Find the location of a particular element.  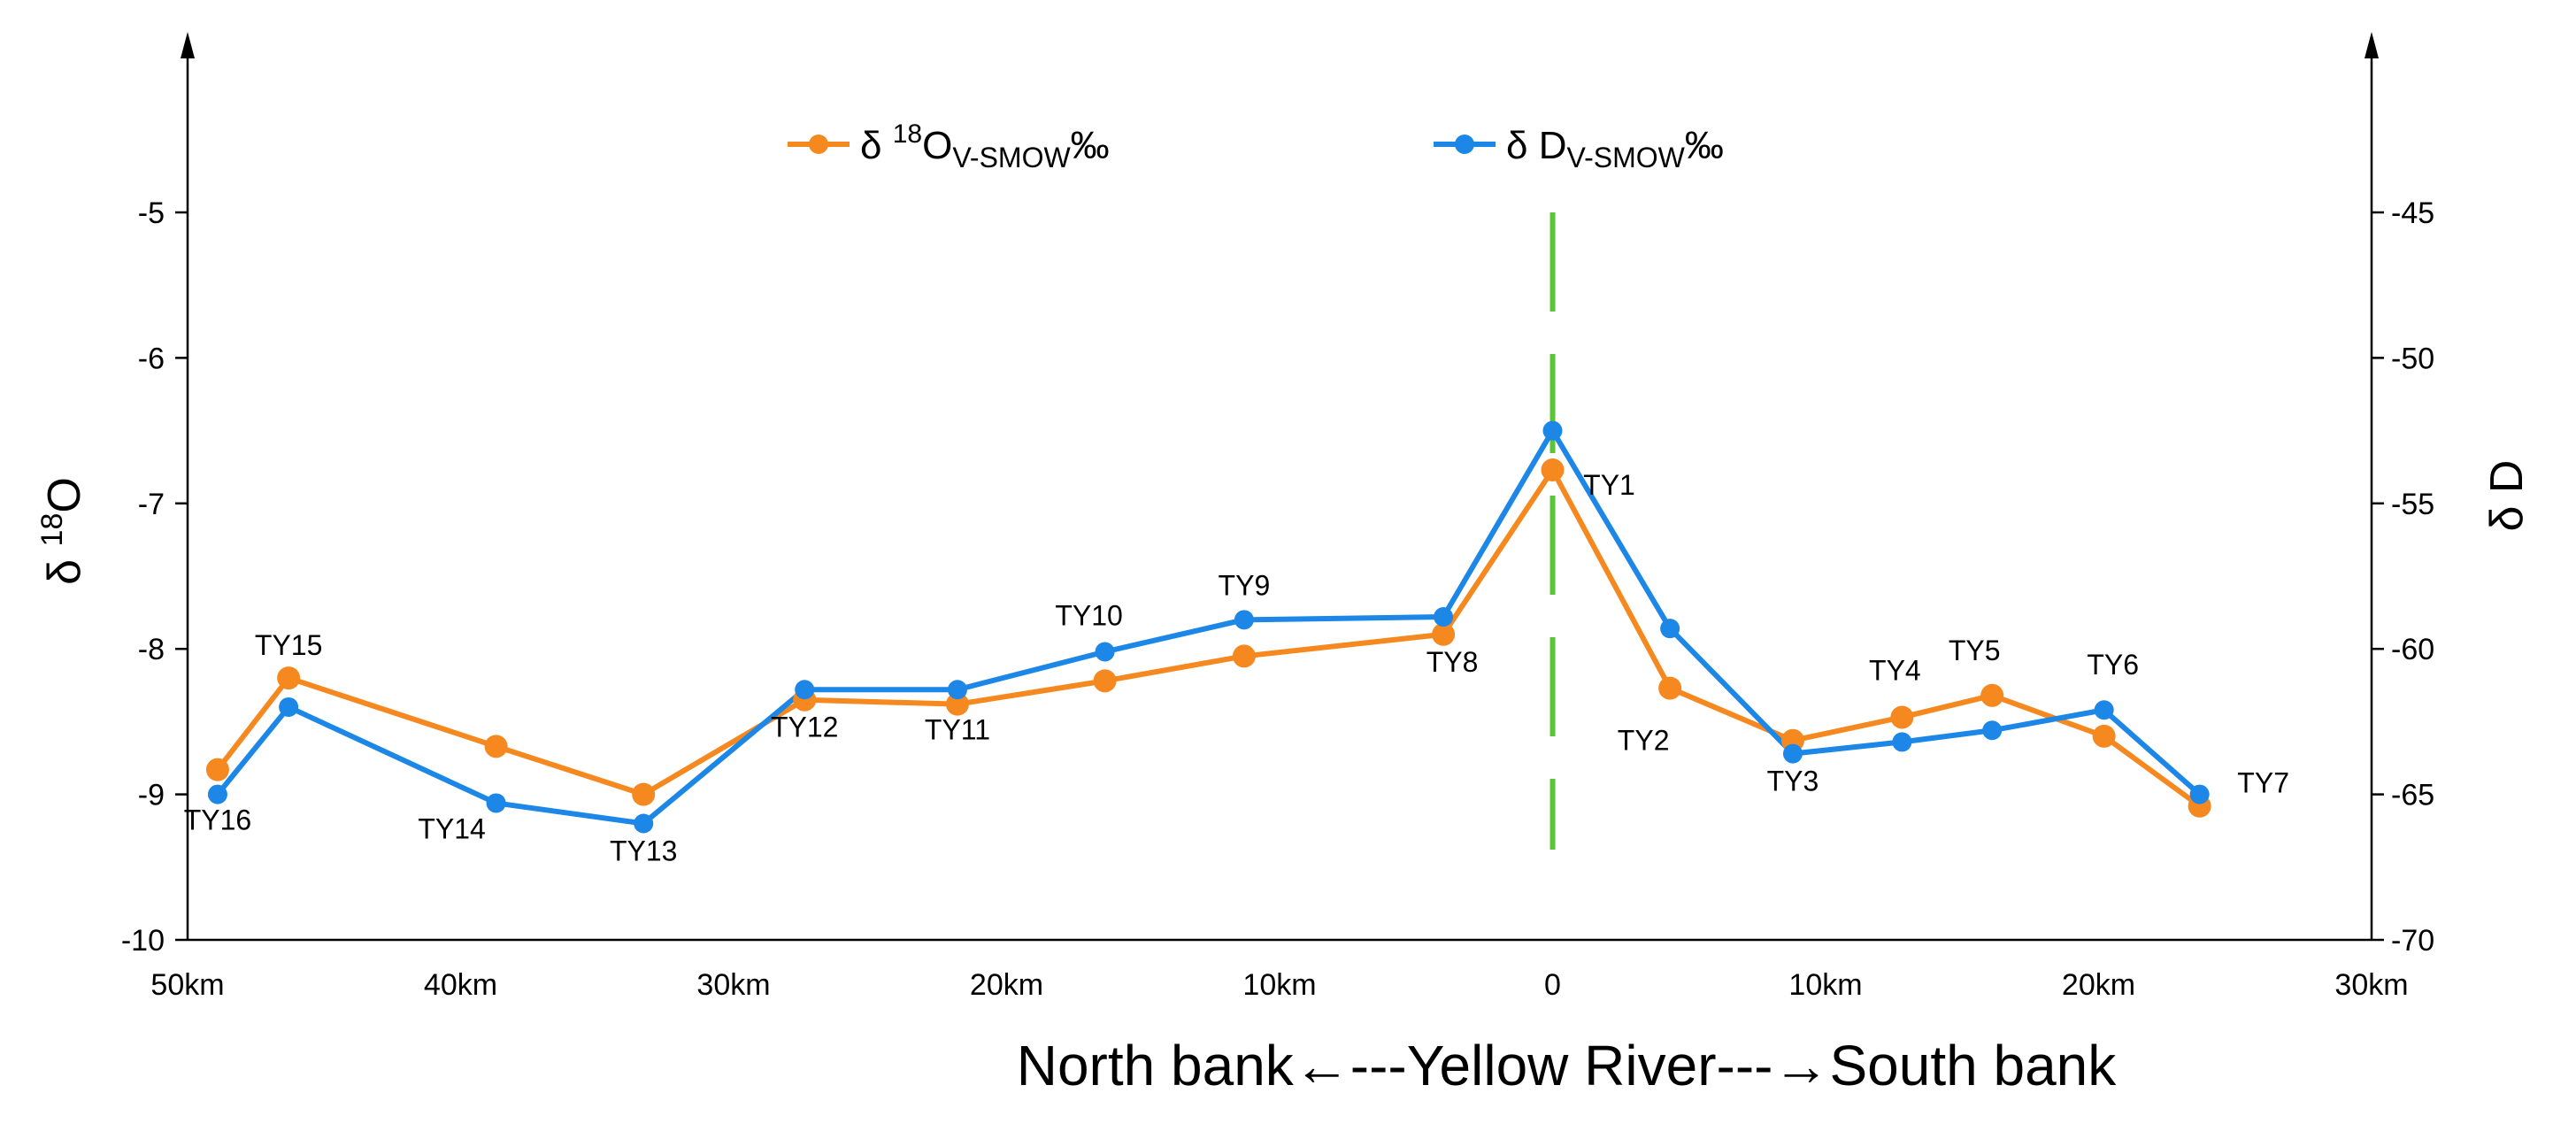

left-tick-label: -8 is located at coordinates (151, 649).